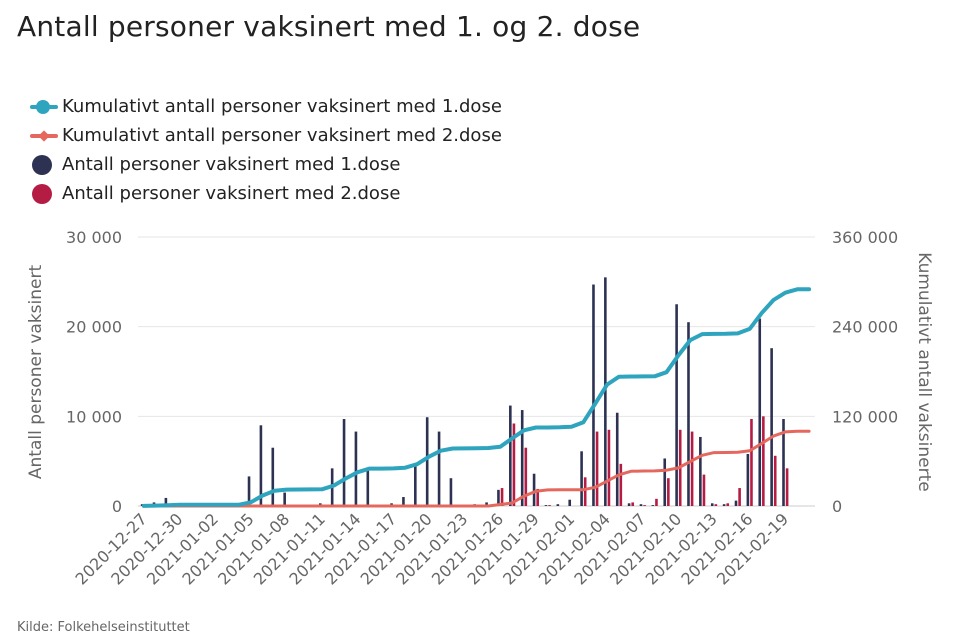  What do you see at coordinates (231, 193) in the screenshot?
I see `legend-label: Antall personer vaksinert med 2.dose` at bounding box center [231, 193].